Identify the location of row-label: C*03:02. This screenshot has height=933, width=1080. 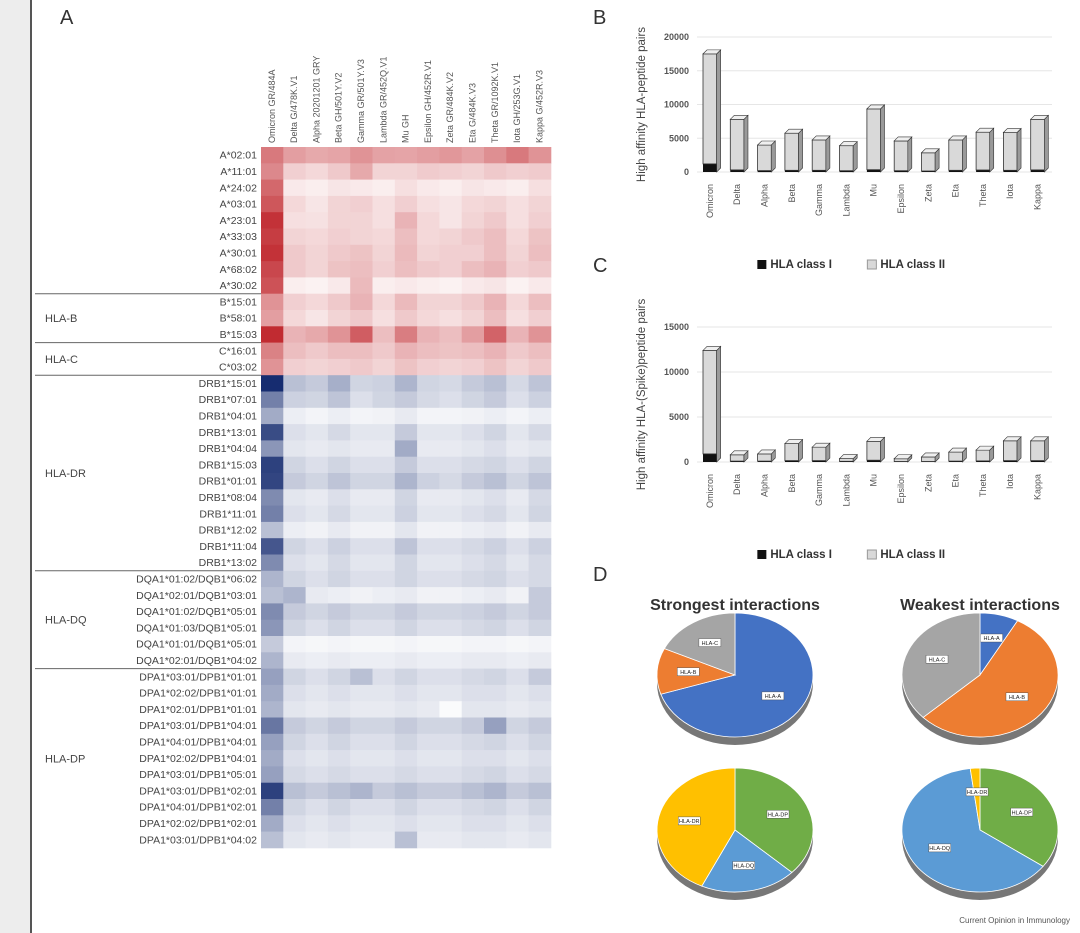
(238, 368).